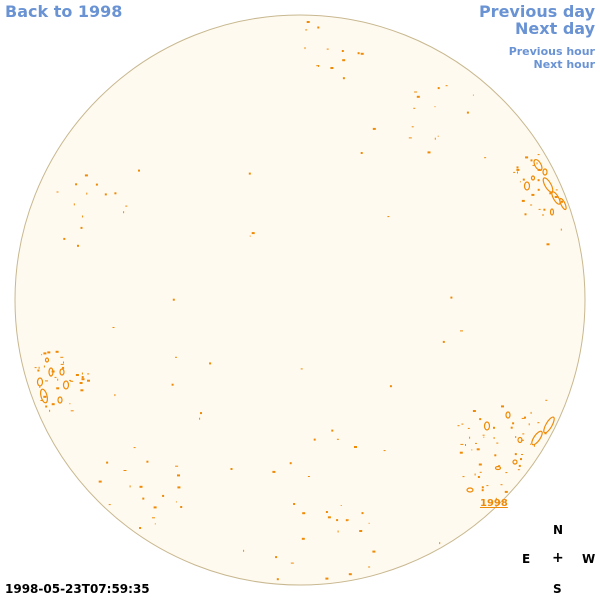 Image resolution: width=600 pixels, height=600 pixels. Describe the element at coordinates (551, 51) in the screenshot. I see `previous-hour-link: Previous hour` at that location.